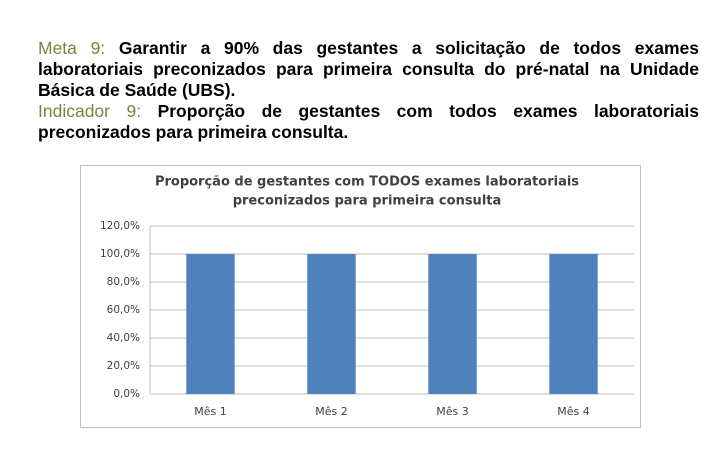 This screenshot has width=720, height=450. Describe the element at coordinates (123, 338) in the screenshot. I see `y-tick-label: 40,0%` at that location.